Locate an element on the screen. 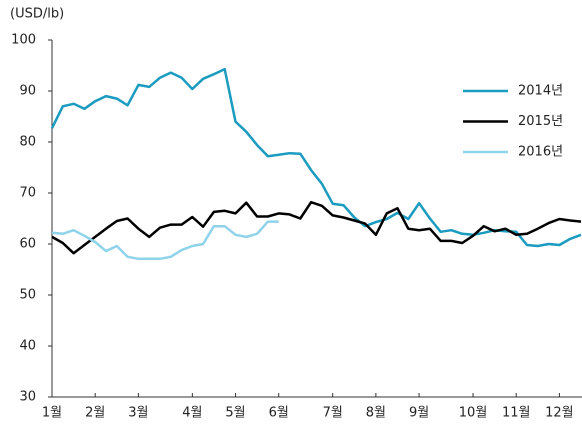 This screenshot has height=431, width=582. y-axis-label: (USD/lb) is located at coordinates (37, 14).